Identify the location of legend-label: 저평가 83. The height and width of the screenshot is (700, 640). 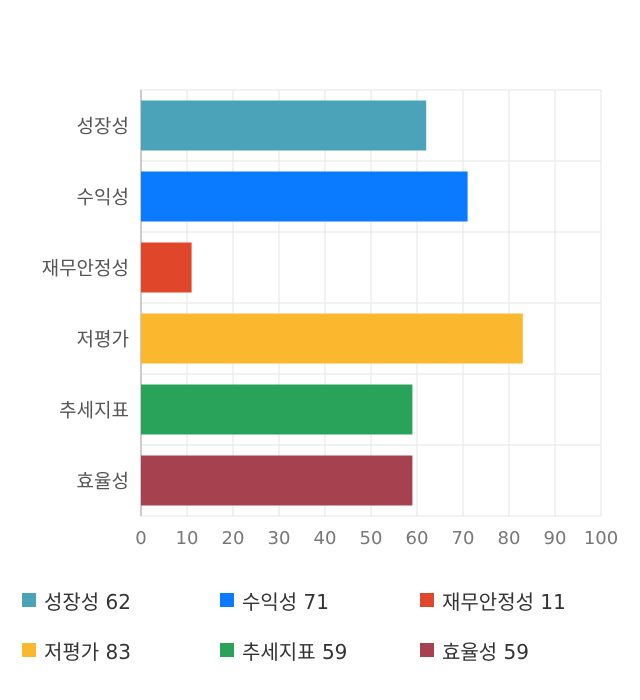
(88, 651).